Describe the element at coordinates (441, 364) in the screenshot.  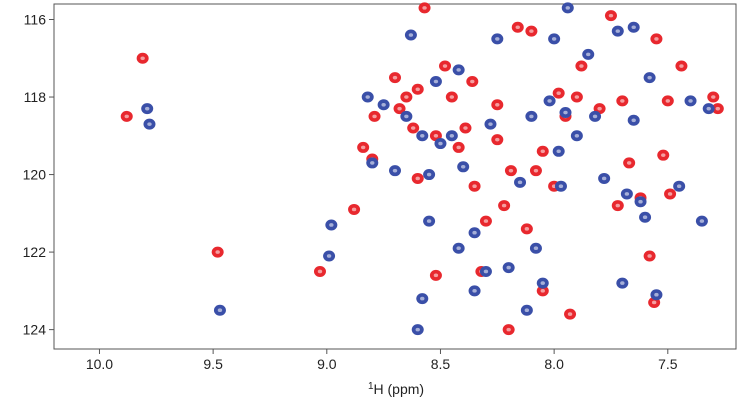
I see `x-tick-label: 8.5` at that location.